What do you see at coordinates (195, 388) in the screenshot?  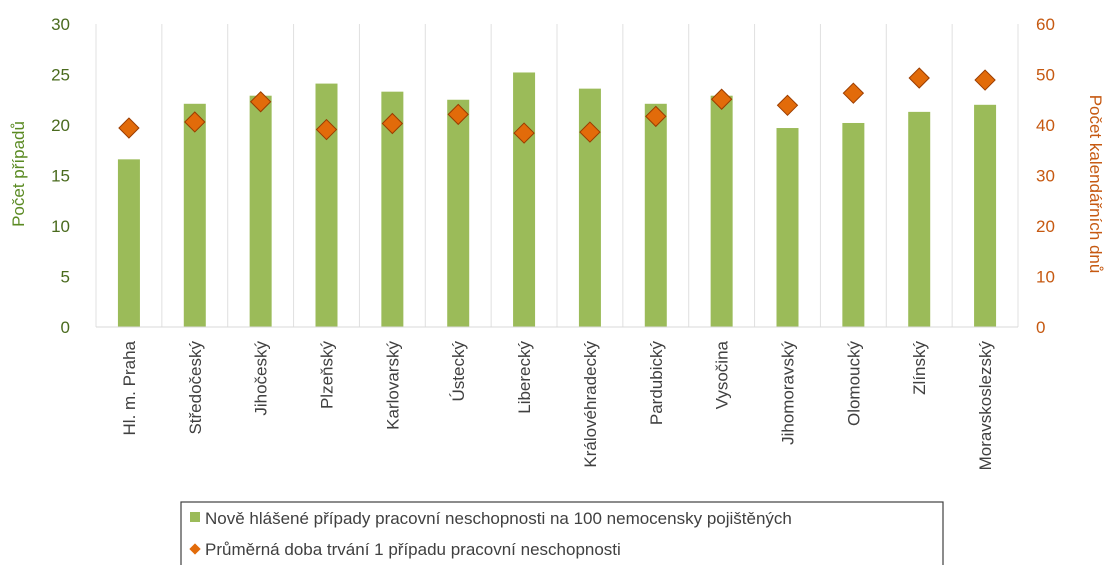 I see `category-label: Středočeský` at bounding box center [195, 388].